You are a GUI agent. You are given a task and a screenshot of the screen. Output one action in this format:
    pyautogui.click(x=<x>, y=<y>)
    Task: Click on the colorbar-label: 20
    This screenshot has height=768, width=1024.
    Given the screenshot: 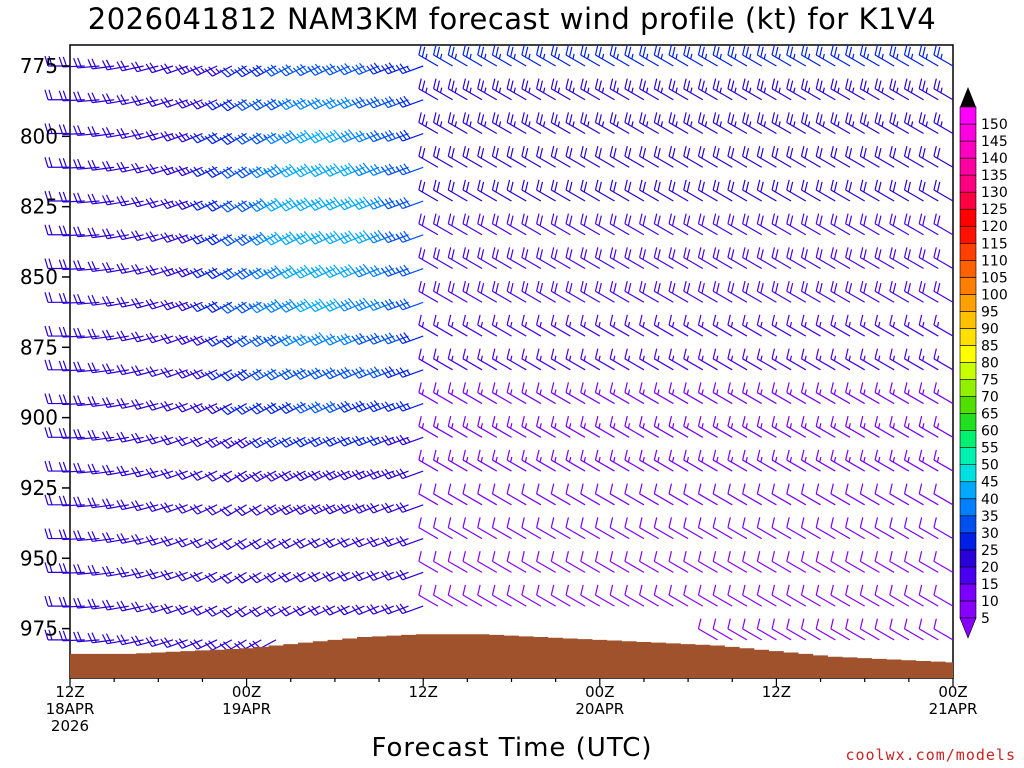 What is the action you would take?
    pyautogui.click(x=990, y=568)
    